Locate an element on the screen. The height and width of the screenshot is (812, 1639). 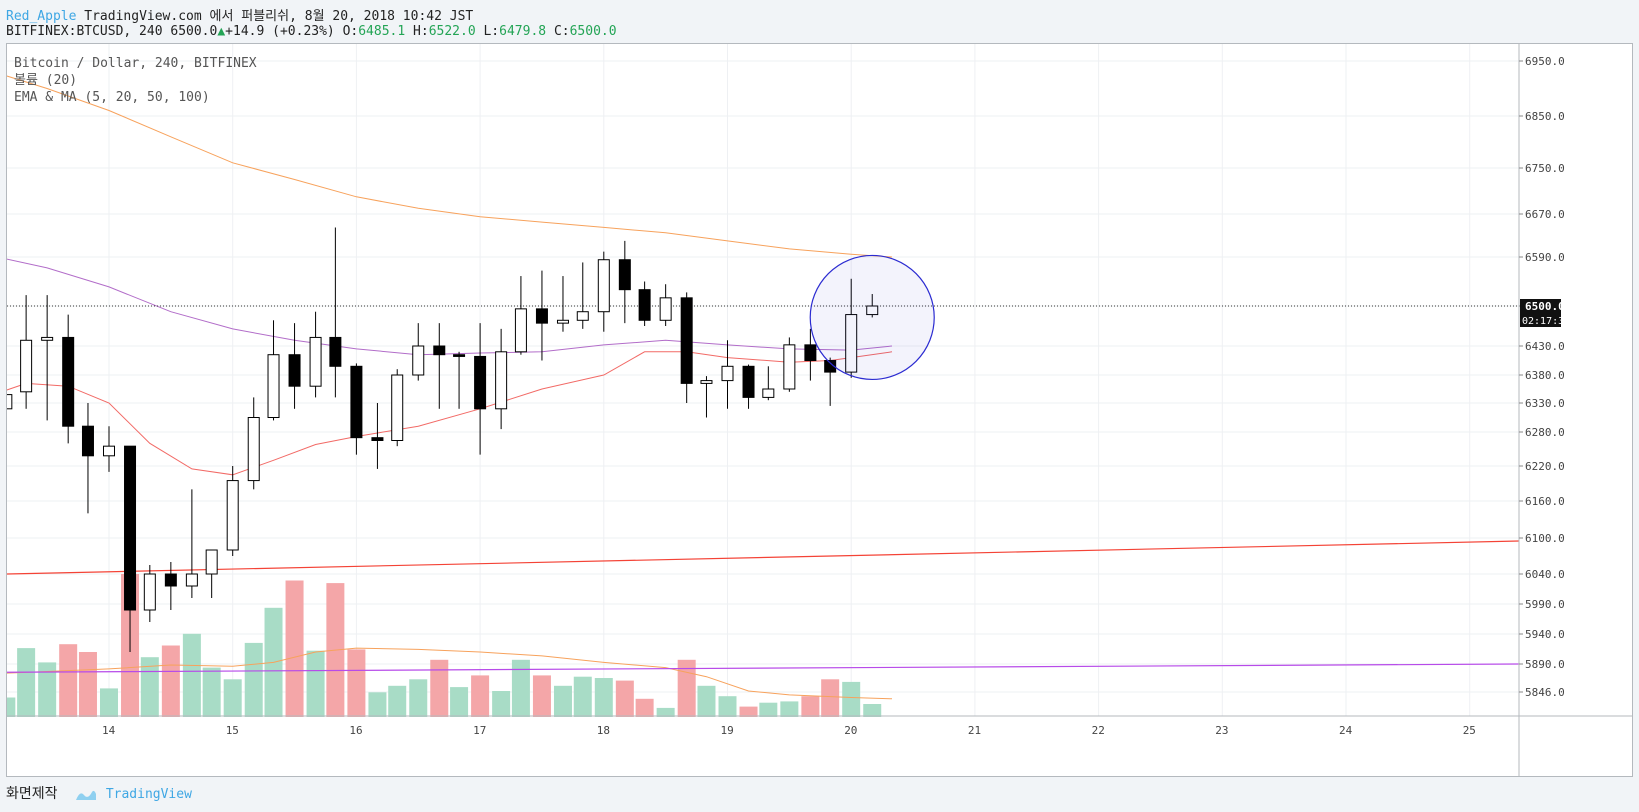
ma-100-line is located at coordinates (450, 166).